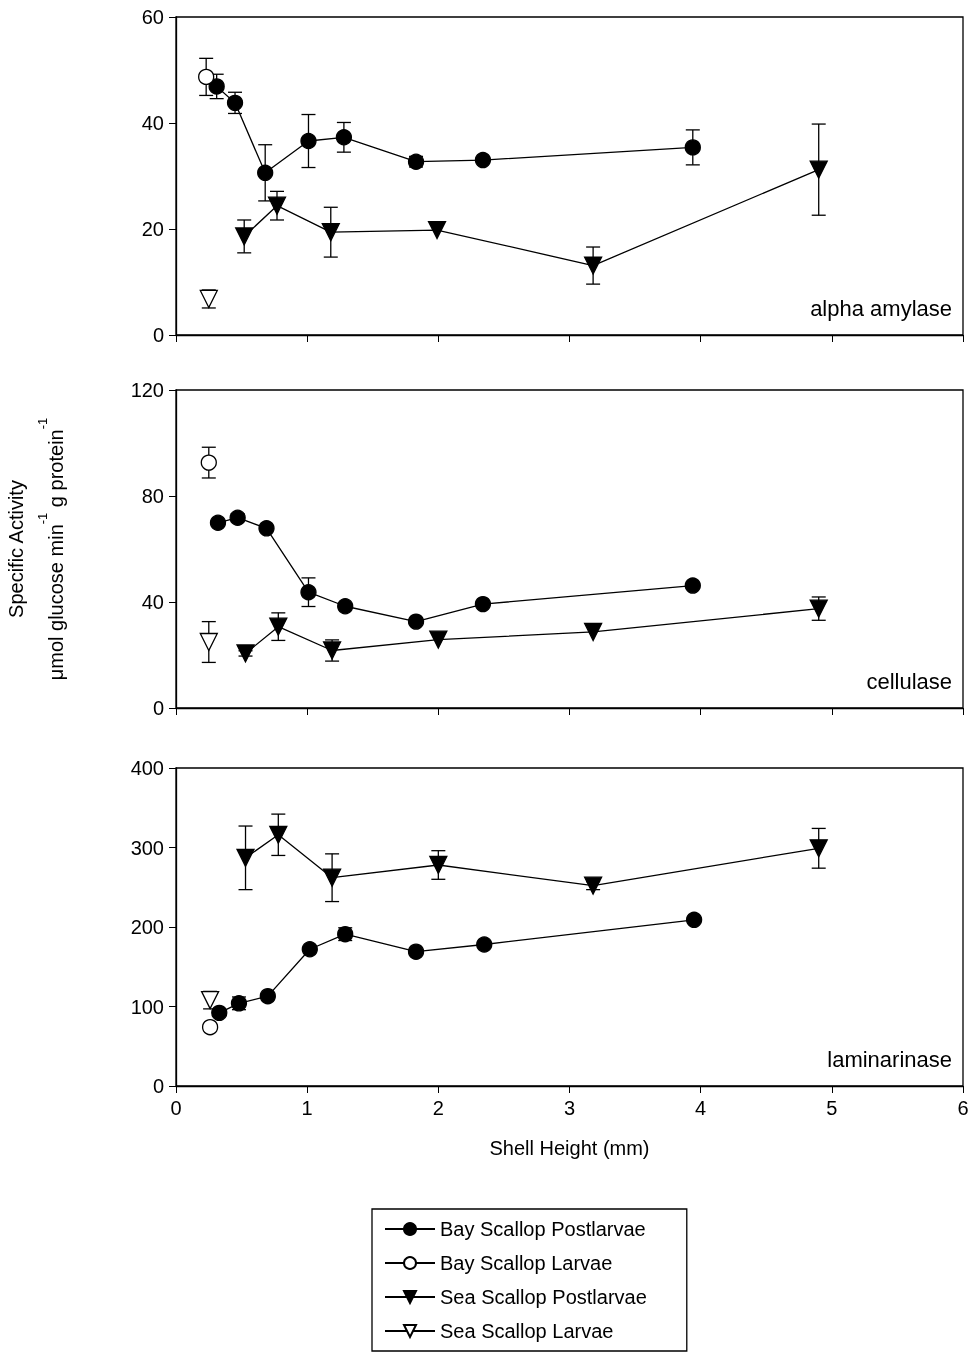  Describe the element at coordinates (147, 1006) in the screenshot. I see `y-tick-label: 100` at that location.